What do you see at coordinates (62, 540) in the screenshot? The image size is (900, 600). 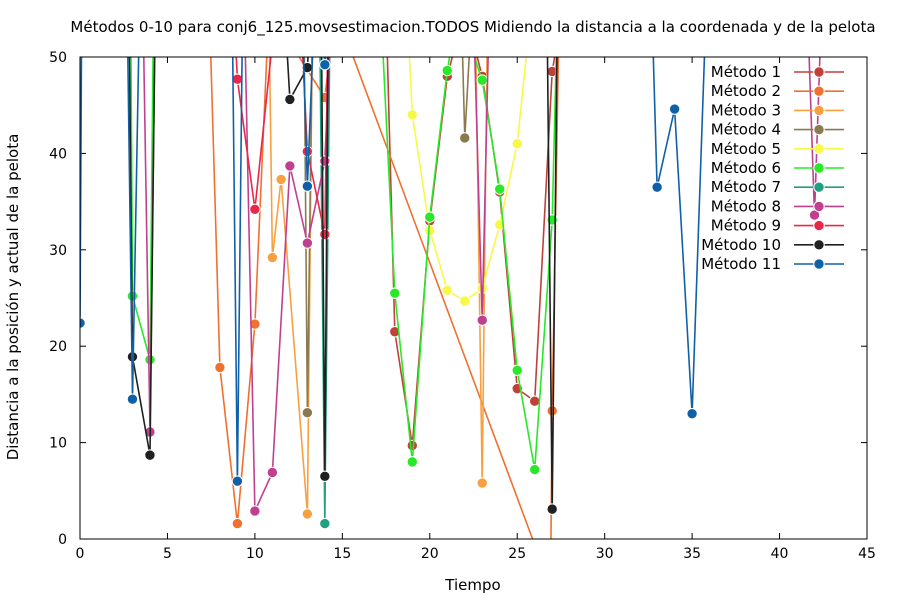 I see `y-tick-label: 0` at bounding box center [62, 540].